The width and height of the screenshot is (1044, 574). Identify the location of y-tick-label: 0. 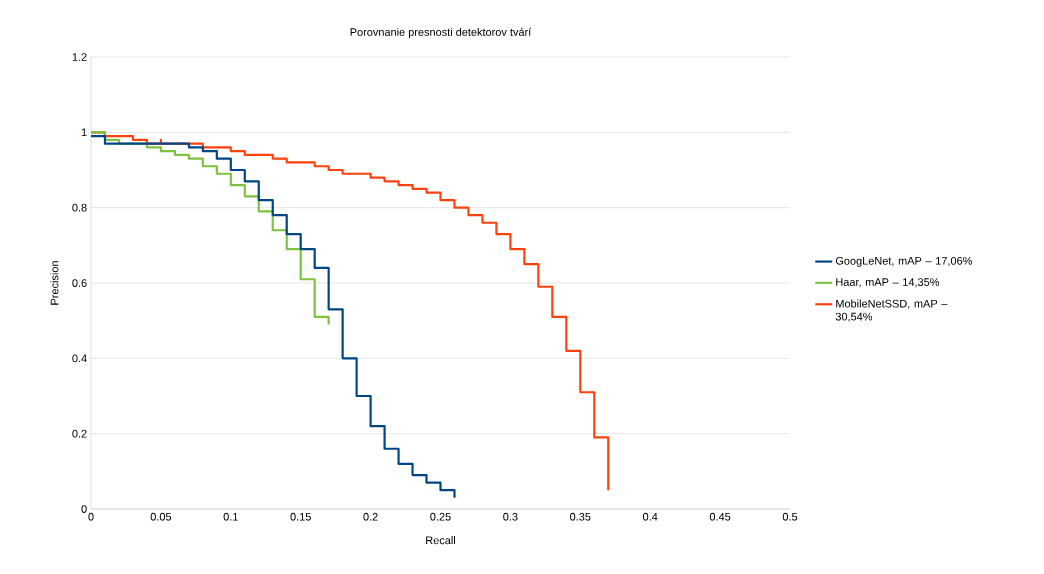
(84, 509).